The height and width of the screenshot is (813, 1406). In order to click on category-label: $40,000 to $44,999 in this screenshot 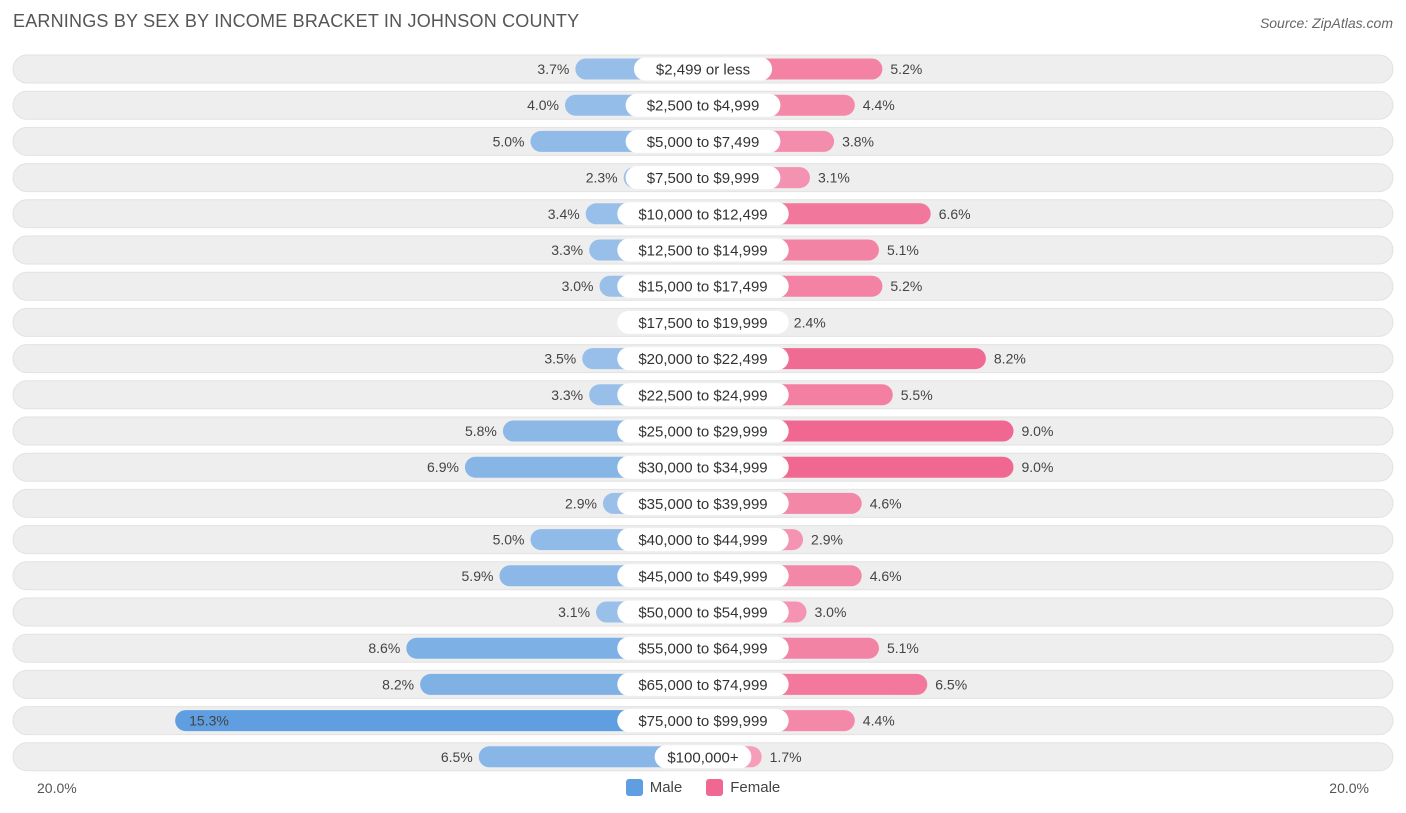, I will do `click(702, 540)`.